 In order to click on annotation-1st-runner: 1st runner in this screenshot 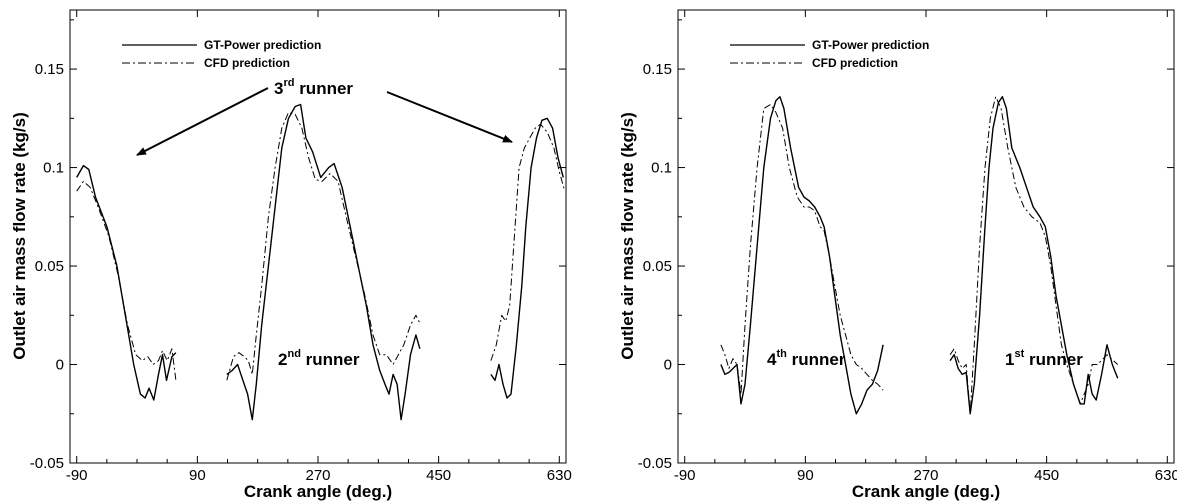, I will do `click(1044, 358)`.